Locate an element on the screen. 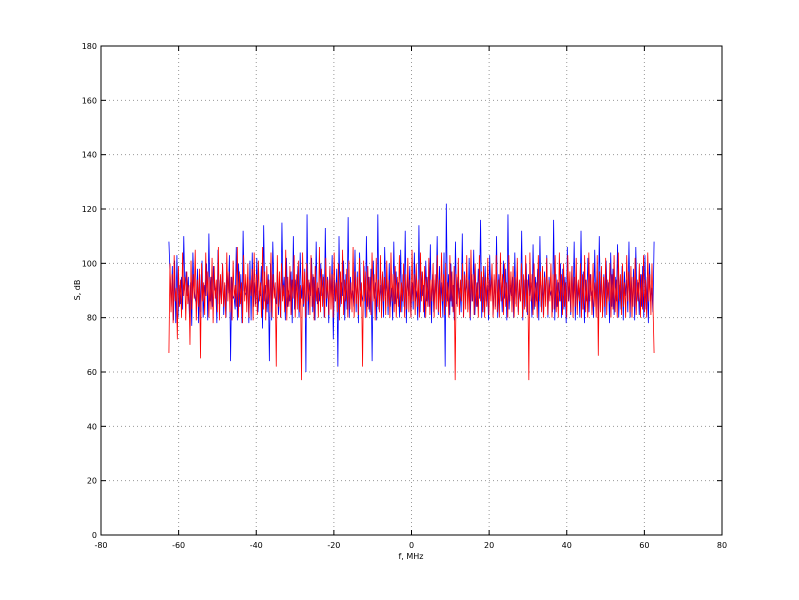  y-tick-label: 120 is located at coordinates (89, 209).